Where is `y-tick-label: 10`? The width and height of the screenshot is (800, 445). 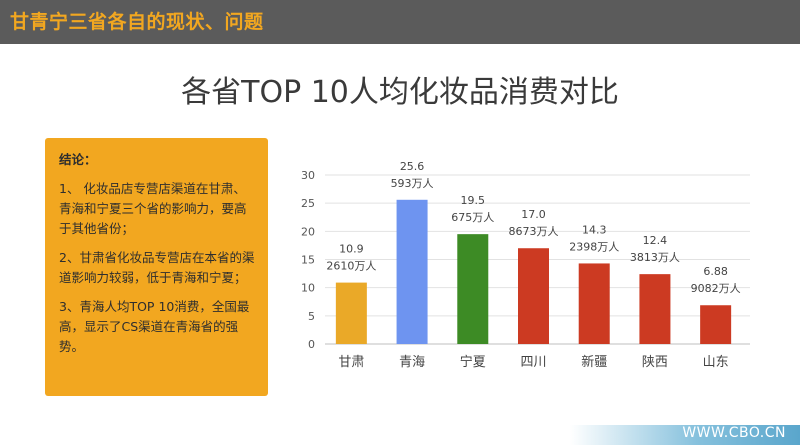
y-tick-label: 10 is located at coordinates (308, 288).